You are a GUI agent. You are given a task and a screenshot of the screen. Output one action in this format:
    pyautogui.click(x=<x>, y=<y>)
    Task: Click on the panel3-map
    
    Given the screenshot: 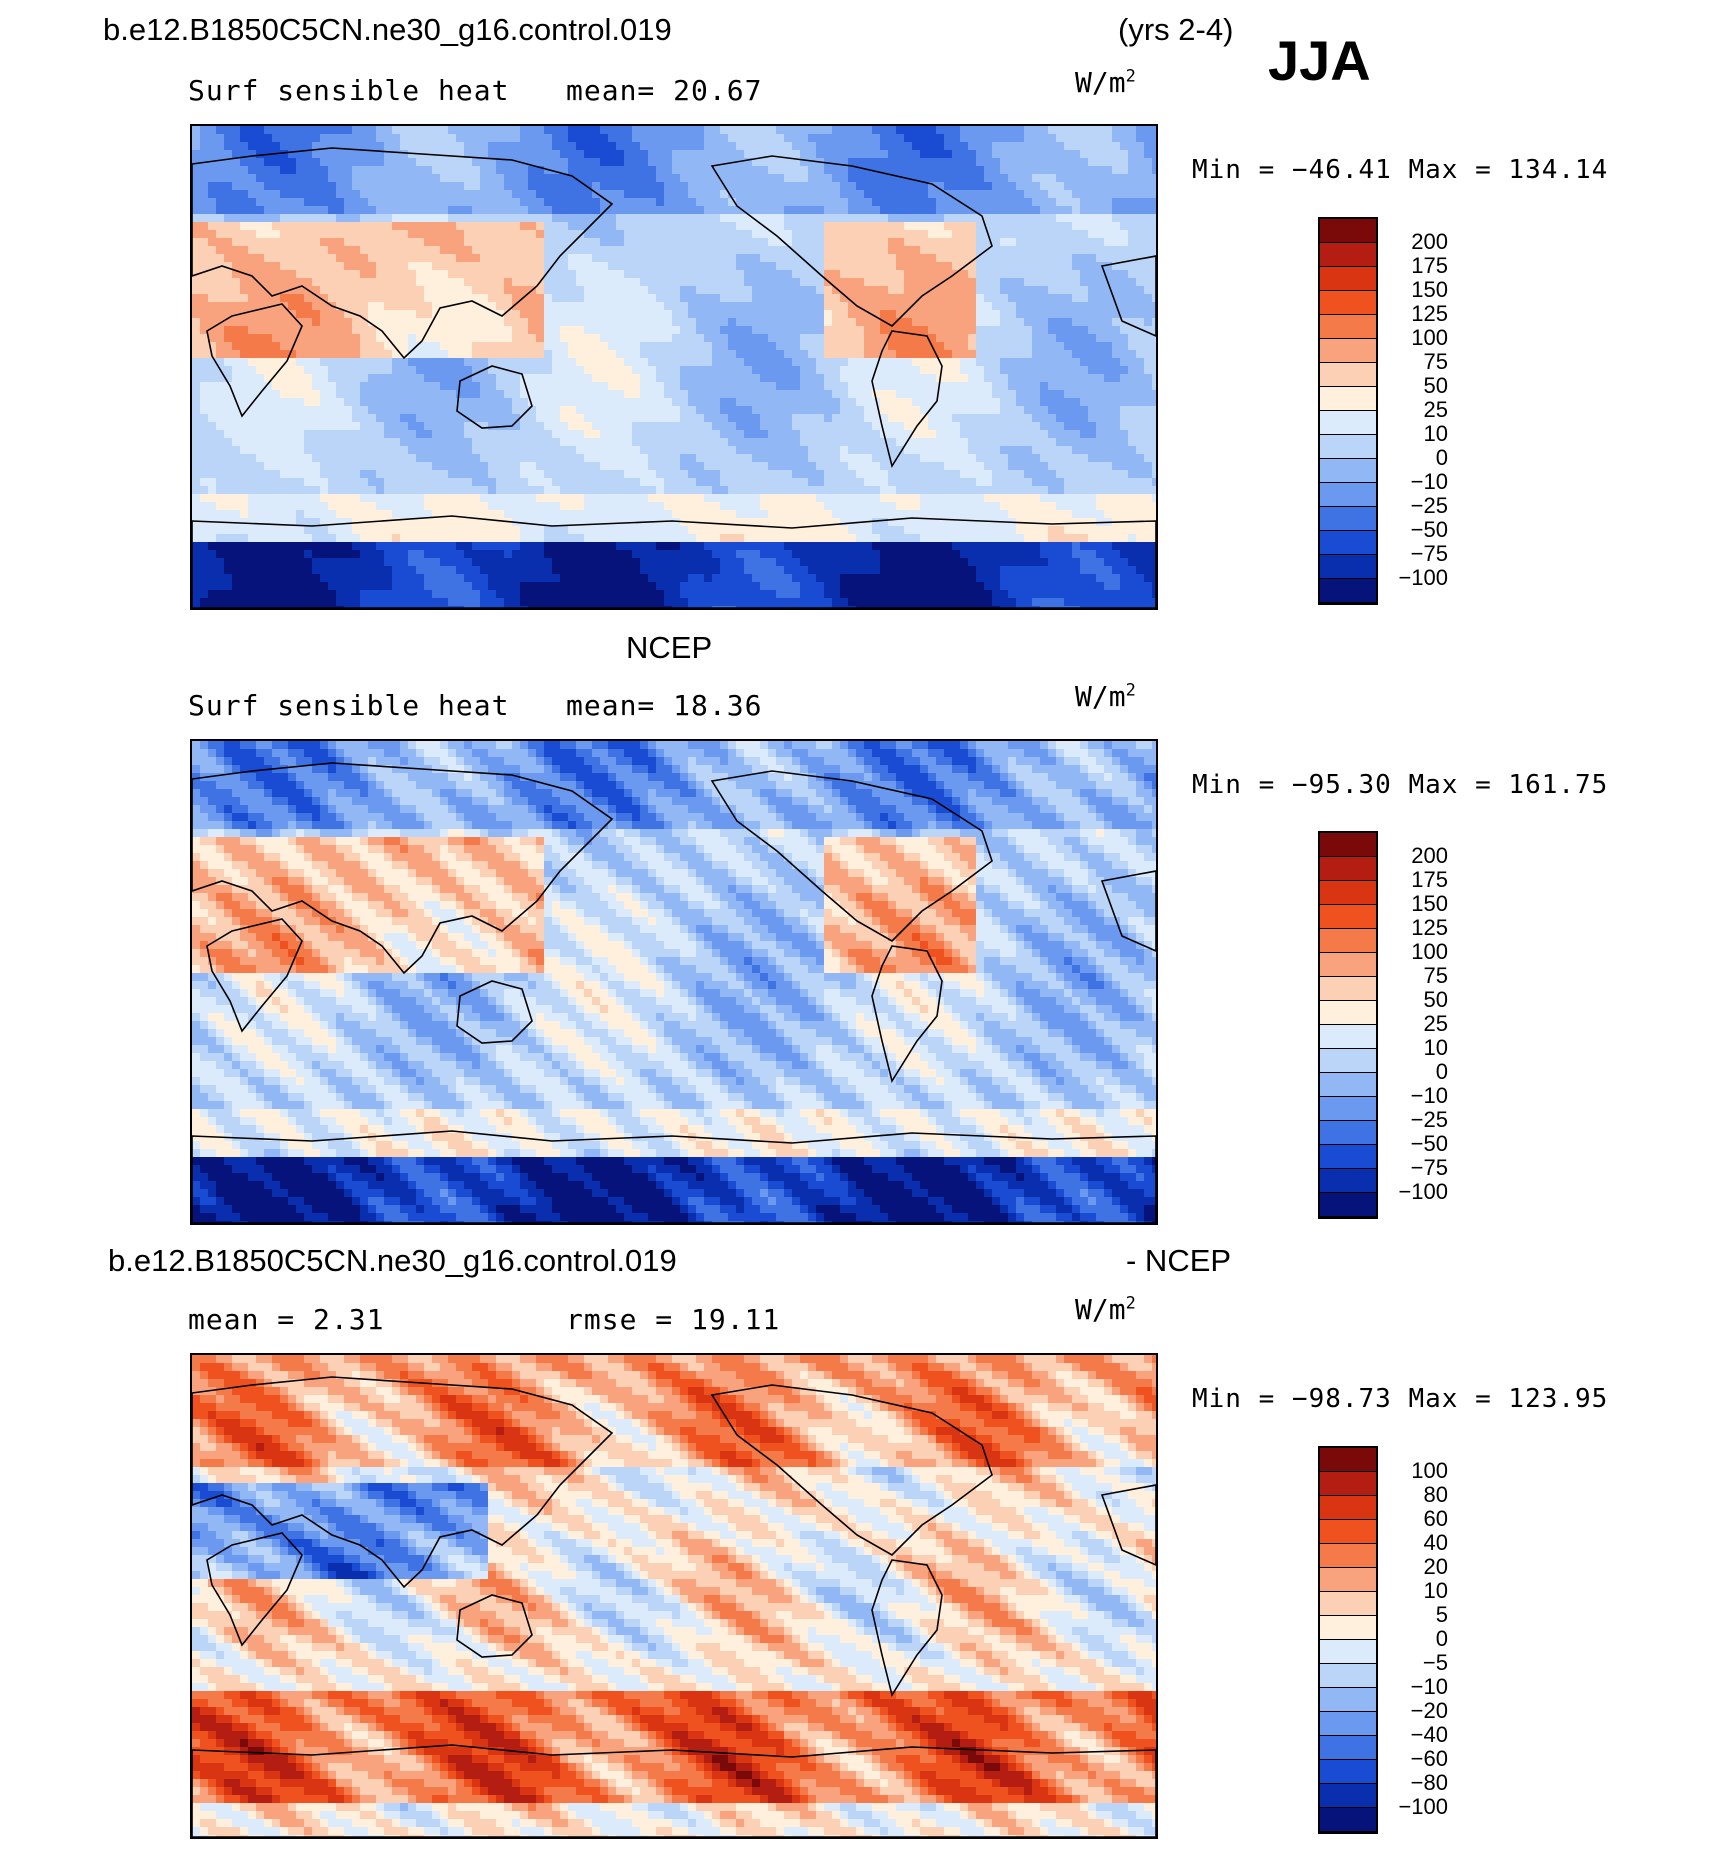 What is the action you would take?
    pyautogui.click(x=674, y=1596)
    